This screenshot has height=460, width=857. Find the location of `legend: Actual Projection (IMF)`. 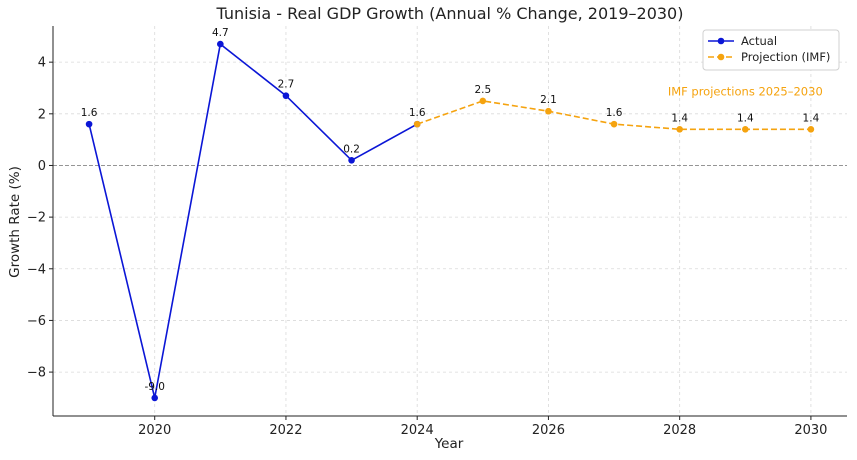

legend: Actual Projection (IMF) is located at coordinates (771, 50).